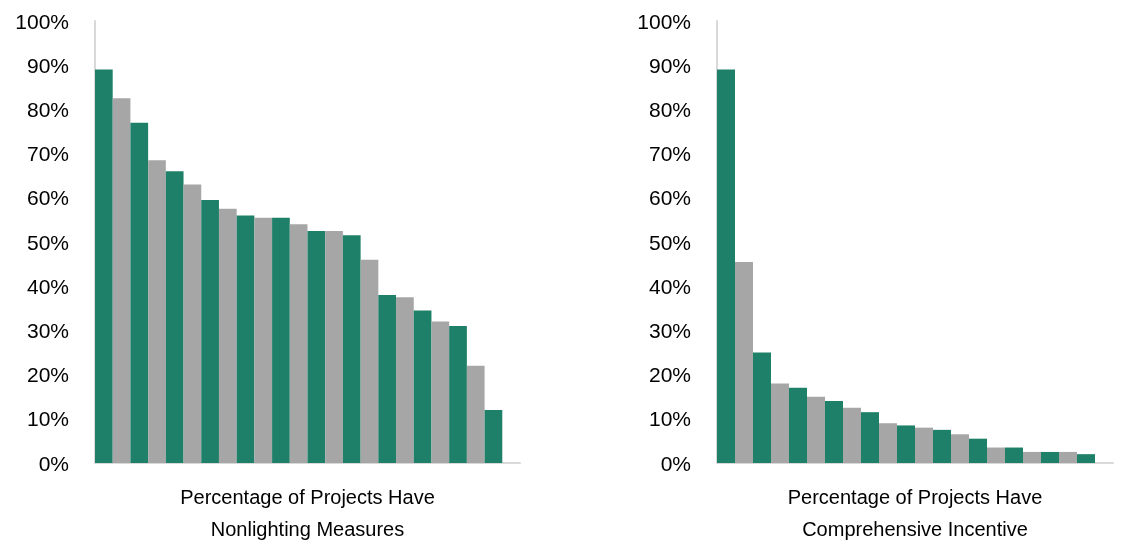  I want to click on x-axis-title: Percentage of Projects Have Comprehensive Incentive, so click(915, 513).